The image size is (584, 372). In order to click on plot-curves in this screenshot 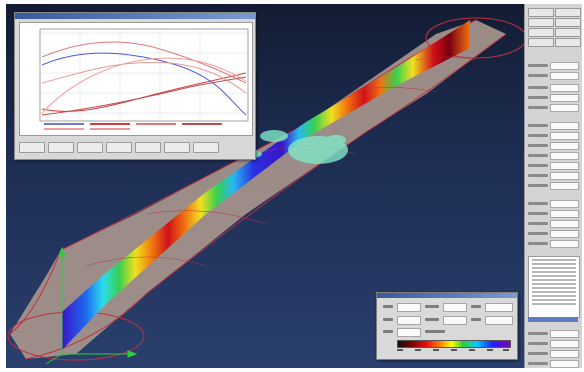, I will do `click(144, 78)`.